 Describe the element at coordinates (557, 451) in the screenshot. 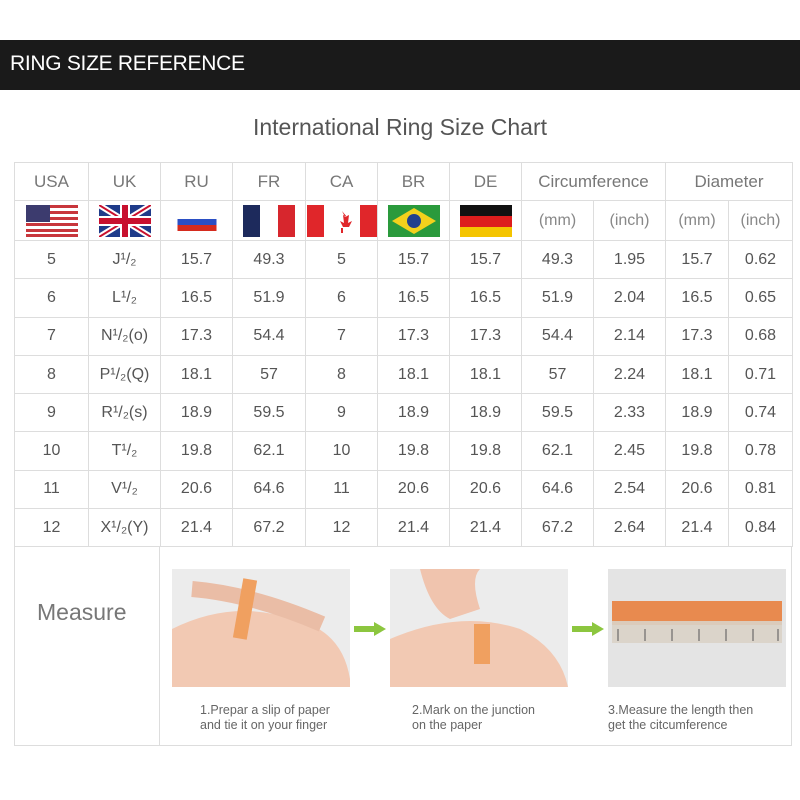

I see `table-cell: 62.1` at that location.